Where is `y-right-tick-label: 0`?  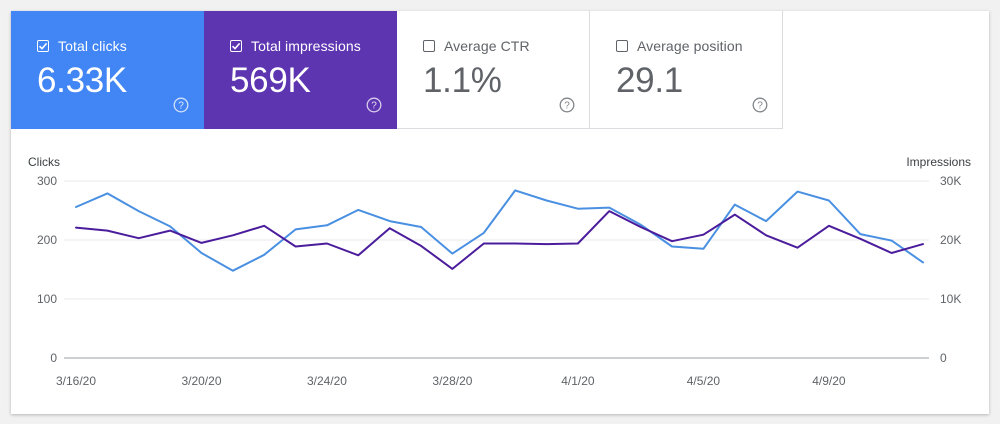
y-right-tick-label: 0 is located at coordinates (943, 358).